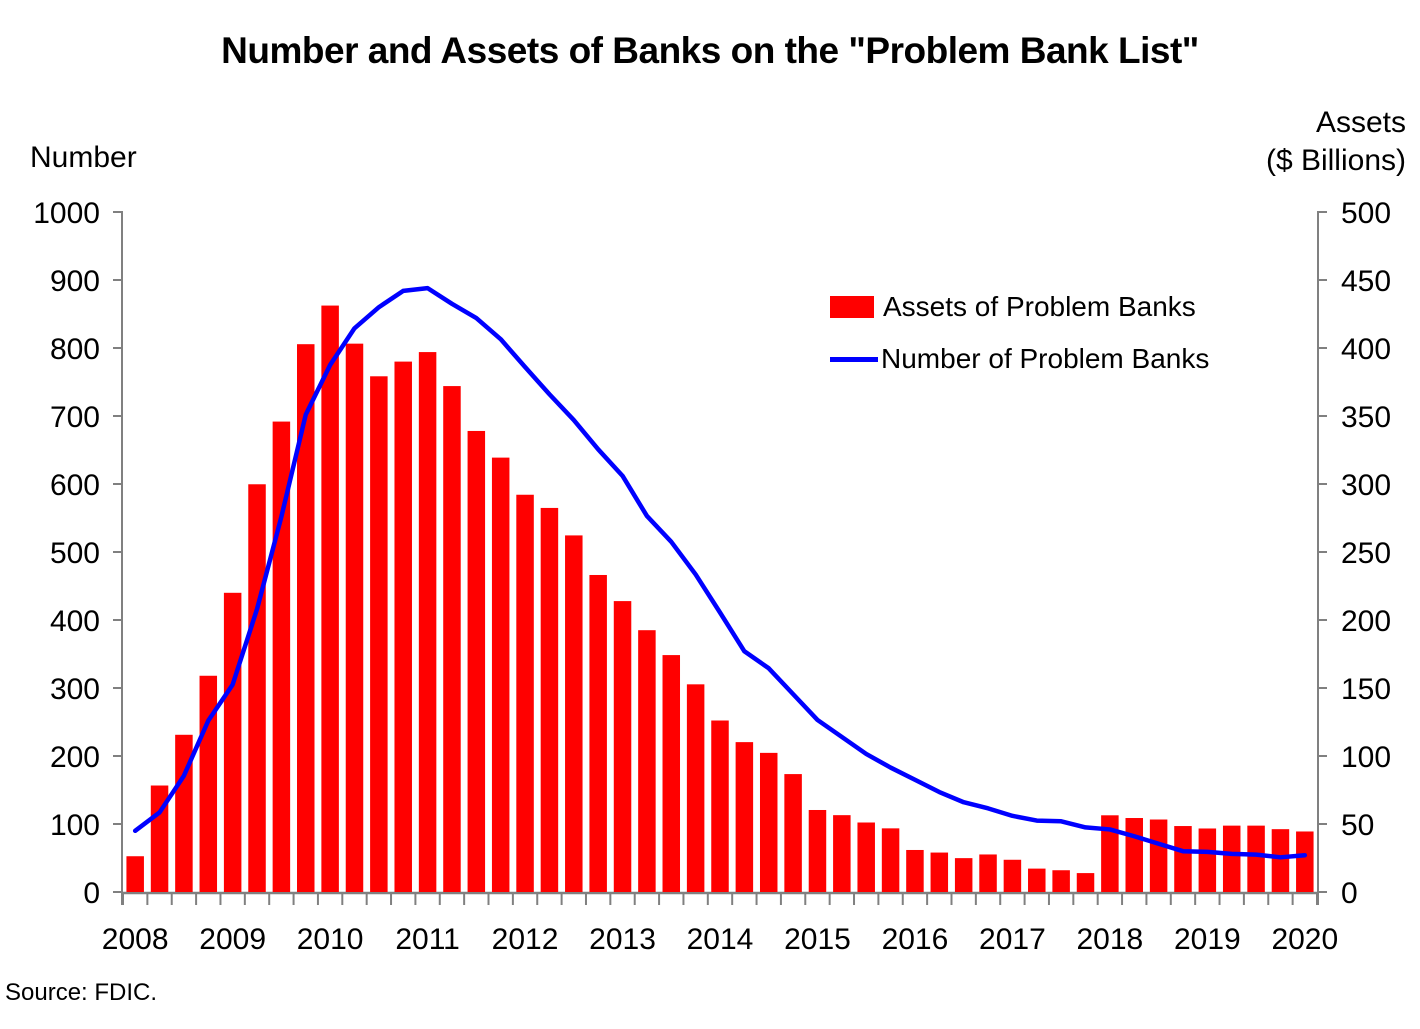 The image size is (1420, 1029). Describe the element at coordinates (135, 939) in the screenshot. I see `year-label: 2008` at that location.